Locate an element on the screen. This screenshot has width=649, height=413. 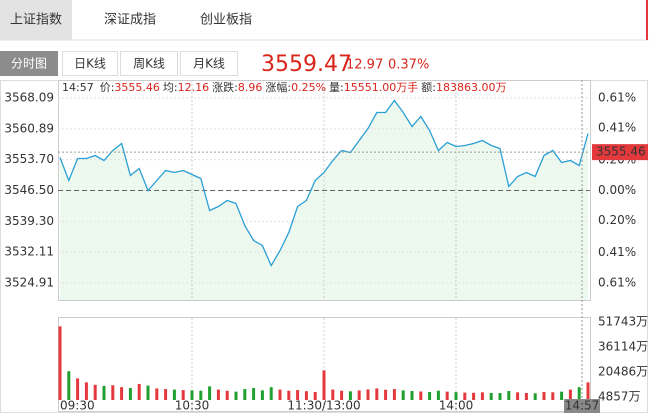
x-tick-label: 10:30 is located at coordinates (192, 406).